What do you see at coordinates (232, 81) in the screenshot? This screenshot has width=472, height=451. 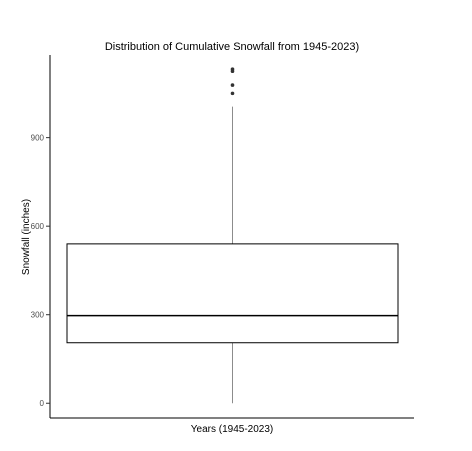 I see `outlier-points` at bounding box center [232, 81].